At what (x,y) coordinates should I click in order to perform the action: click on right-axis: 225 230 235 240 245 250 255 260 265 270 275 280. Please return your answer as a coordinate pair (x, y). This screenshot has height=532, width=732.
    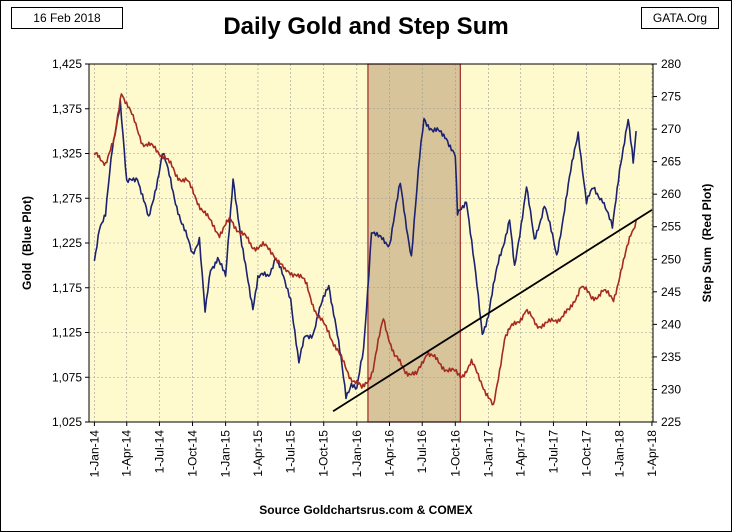
    Looking at the image, I should click on (667, 243).